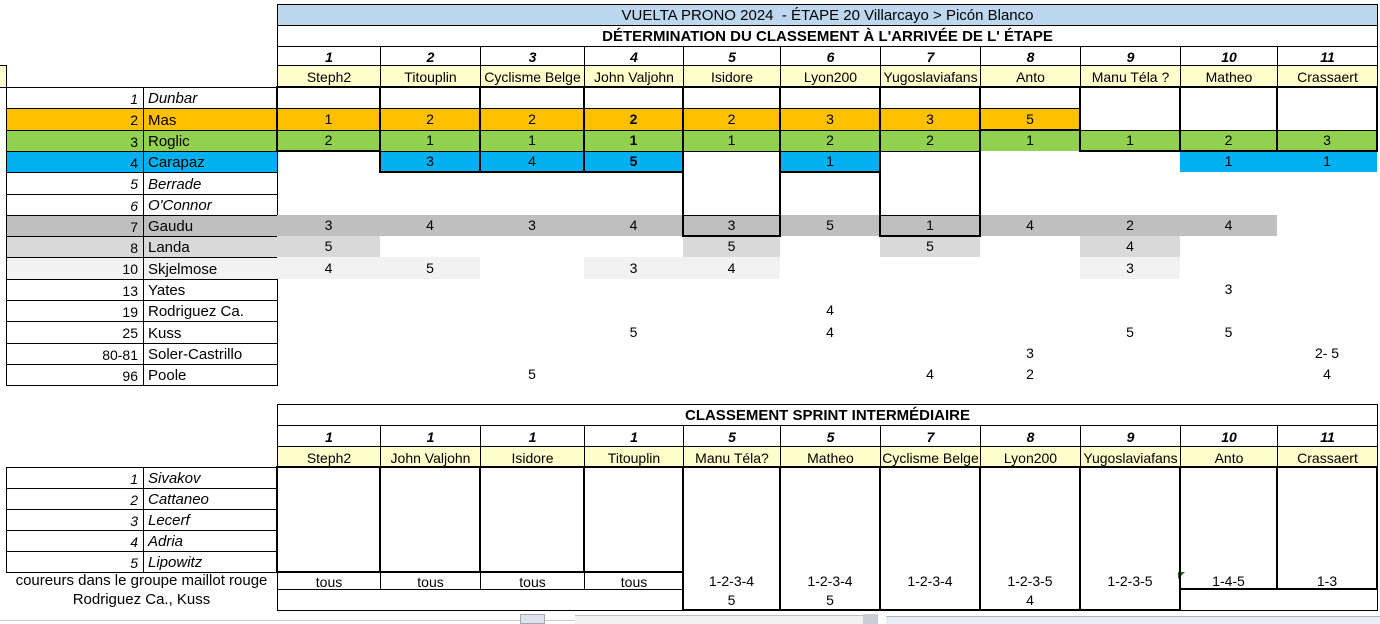 The width and height of the screenshot is (1380, 624). Describe the element at coordinates (210, 311) in the screenshot. I see `t1-rider-name: Rodriguez Ca.` at that location.